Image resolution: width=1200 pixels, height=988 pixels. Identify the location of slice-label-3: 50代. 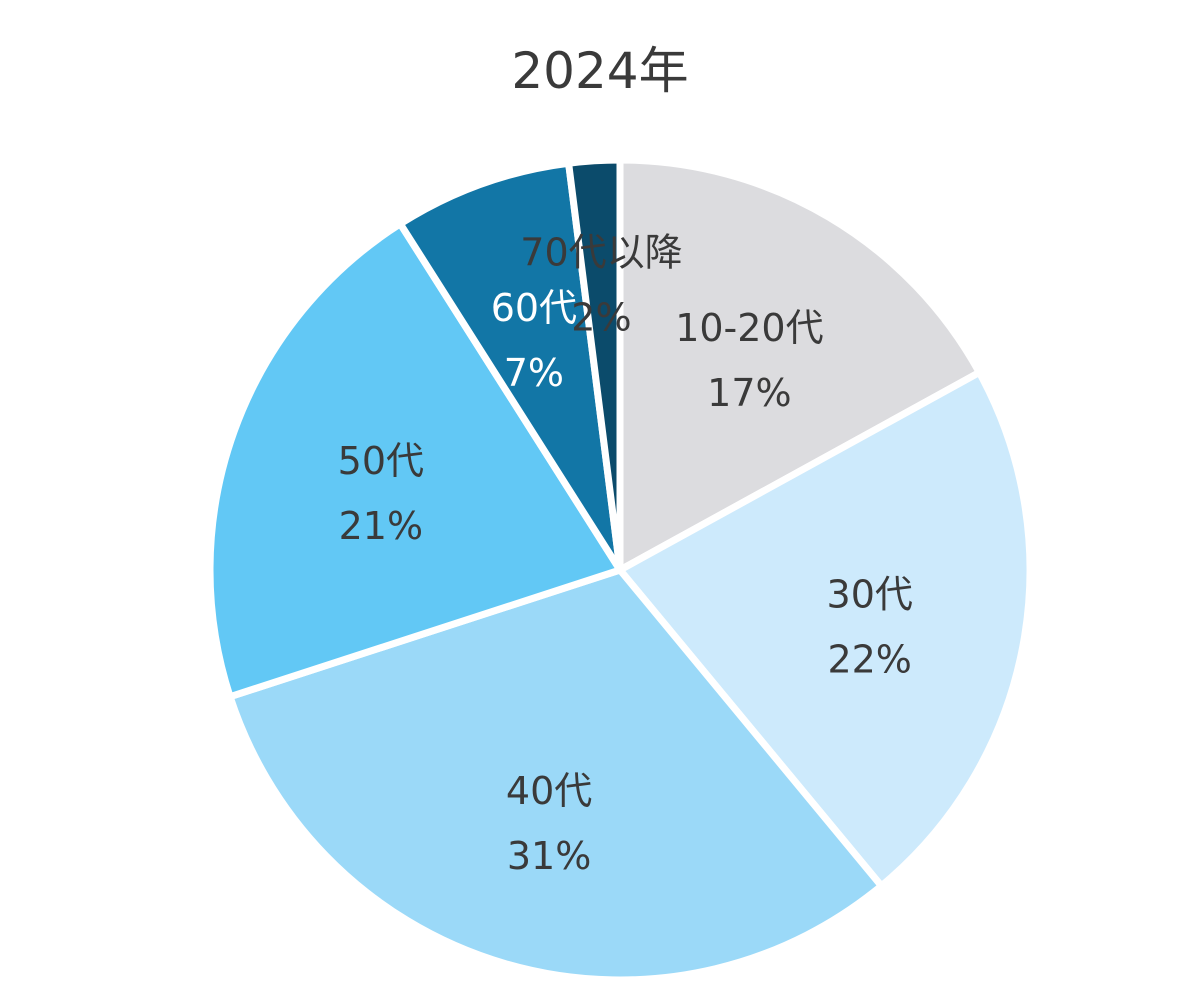
(381, 461).